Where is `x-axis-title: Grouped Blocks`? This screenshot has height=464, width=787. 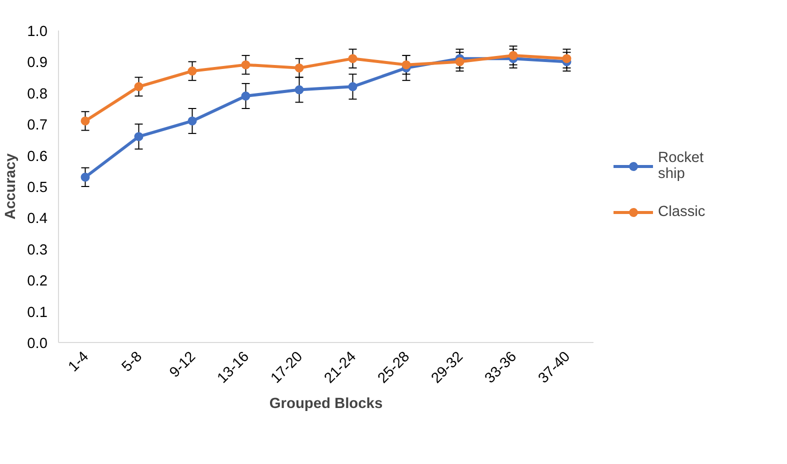 x-axis-title: Grouped Blocks is located at coordinates (326, 404).